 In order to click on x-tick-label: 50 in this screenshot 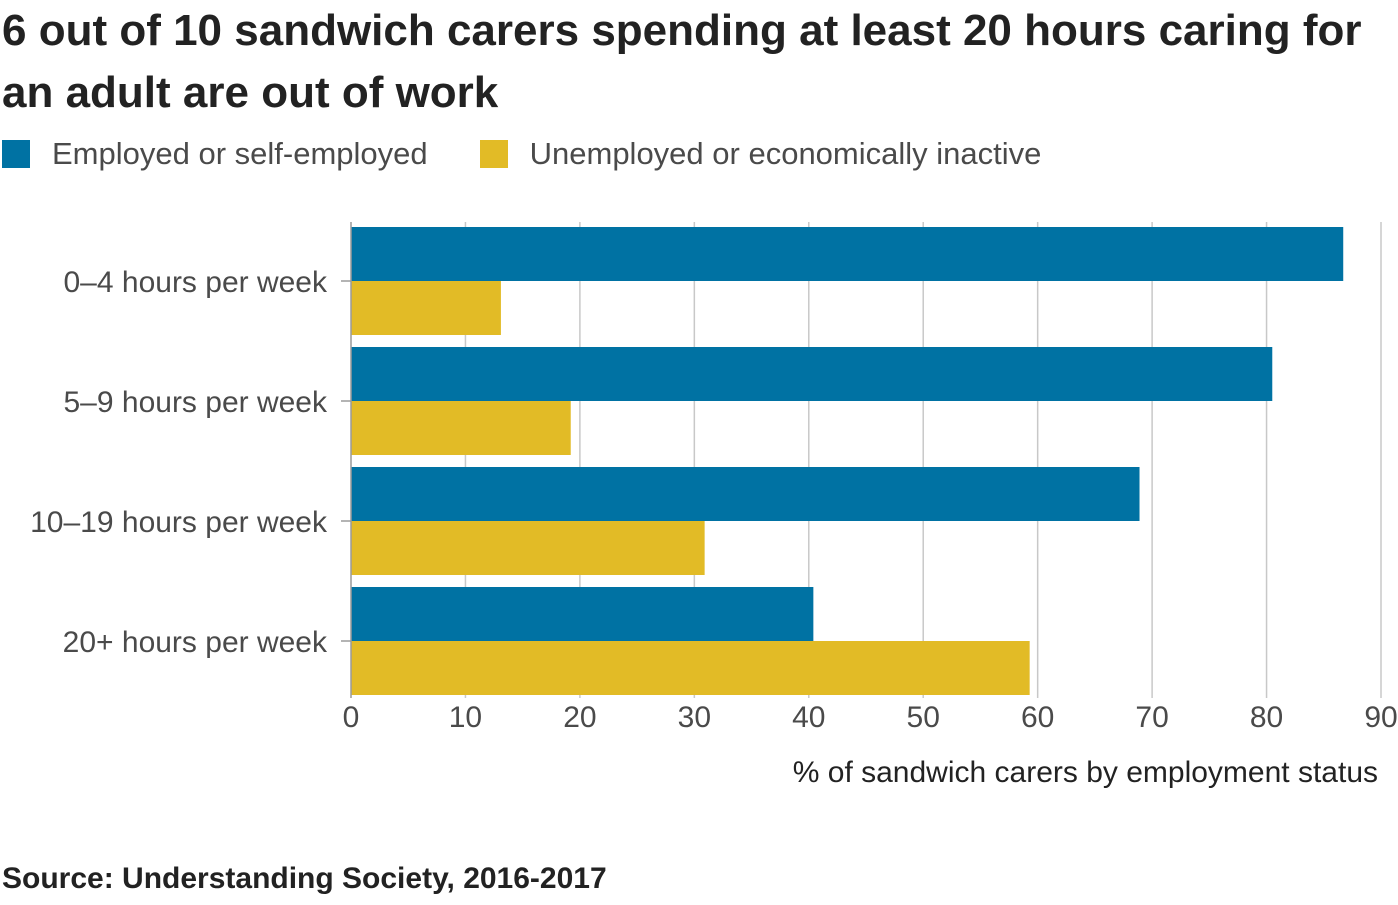, I will do `click(923, 717)`.